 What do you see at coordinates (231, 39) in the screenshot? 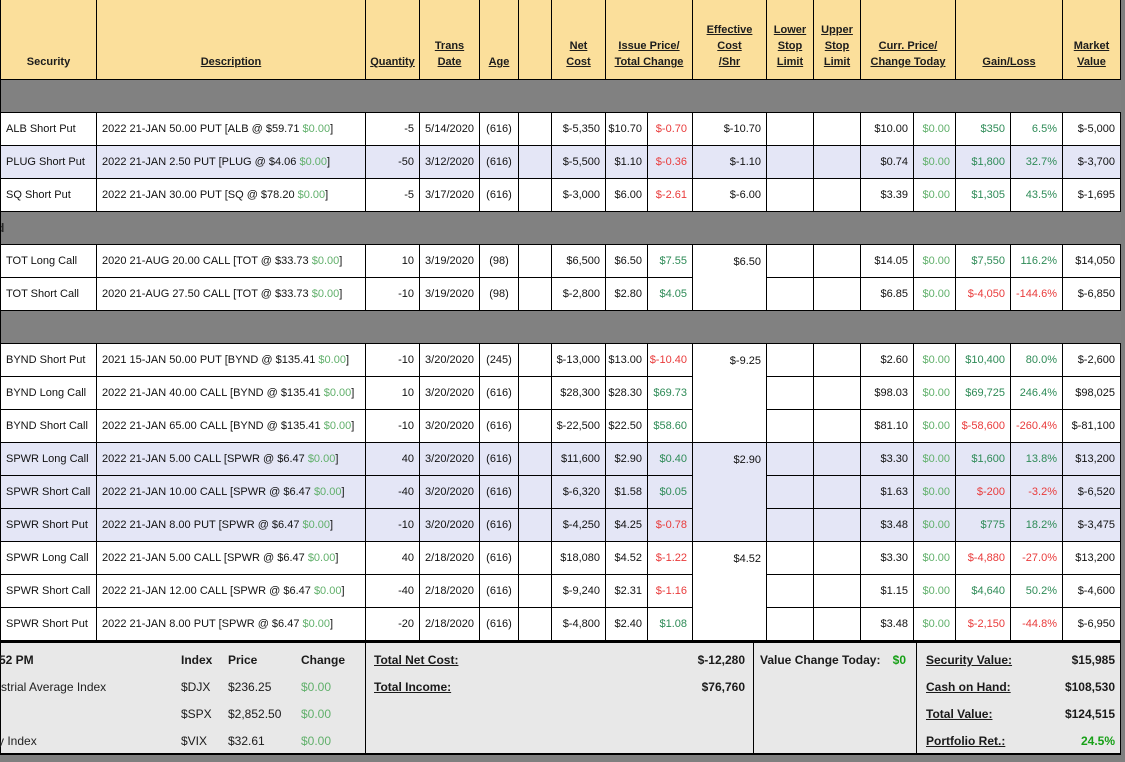
I see `col-header-description: Description` at bounding box center [231, 39].